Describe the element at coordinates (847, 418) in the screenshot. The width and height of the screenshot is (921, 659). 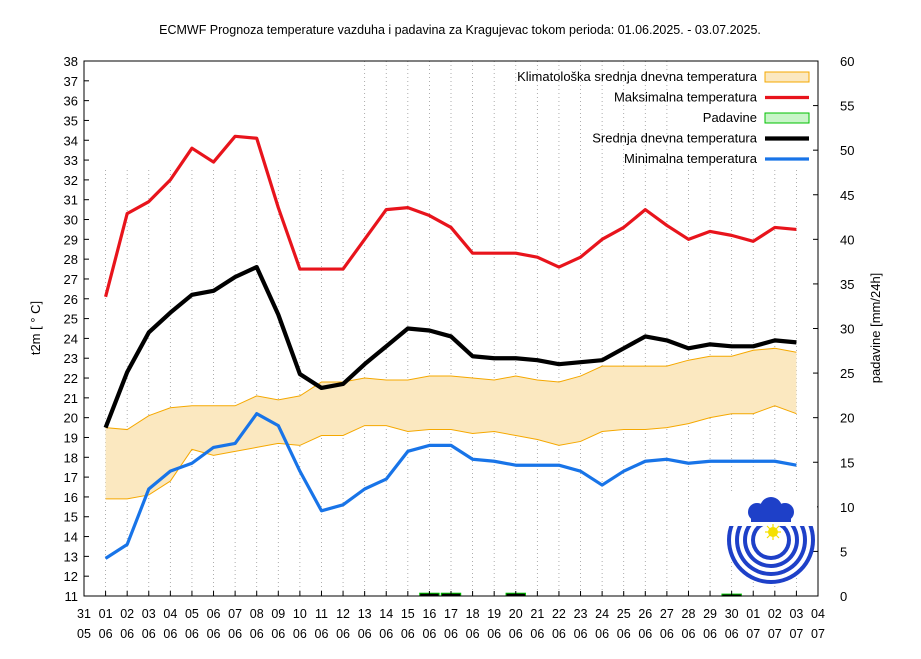
I see `y2-tick-label: 20` at that location.